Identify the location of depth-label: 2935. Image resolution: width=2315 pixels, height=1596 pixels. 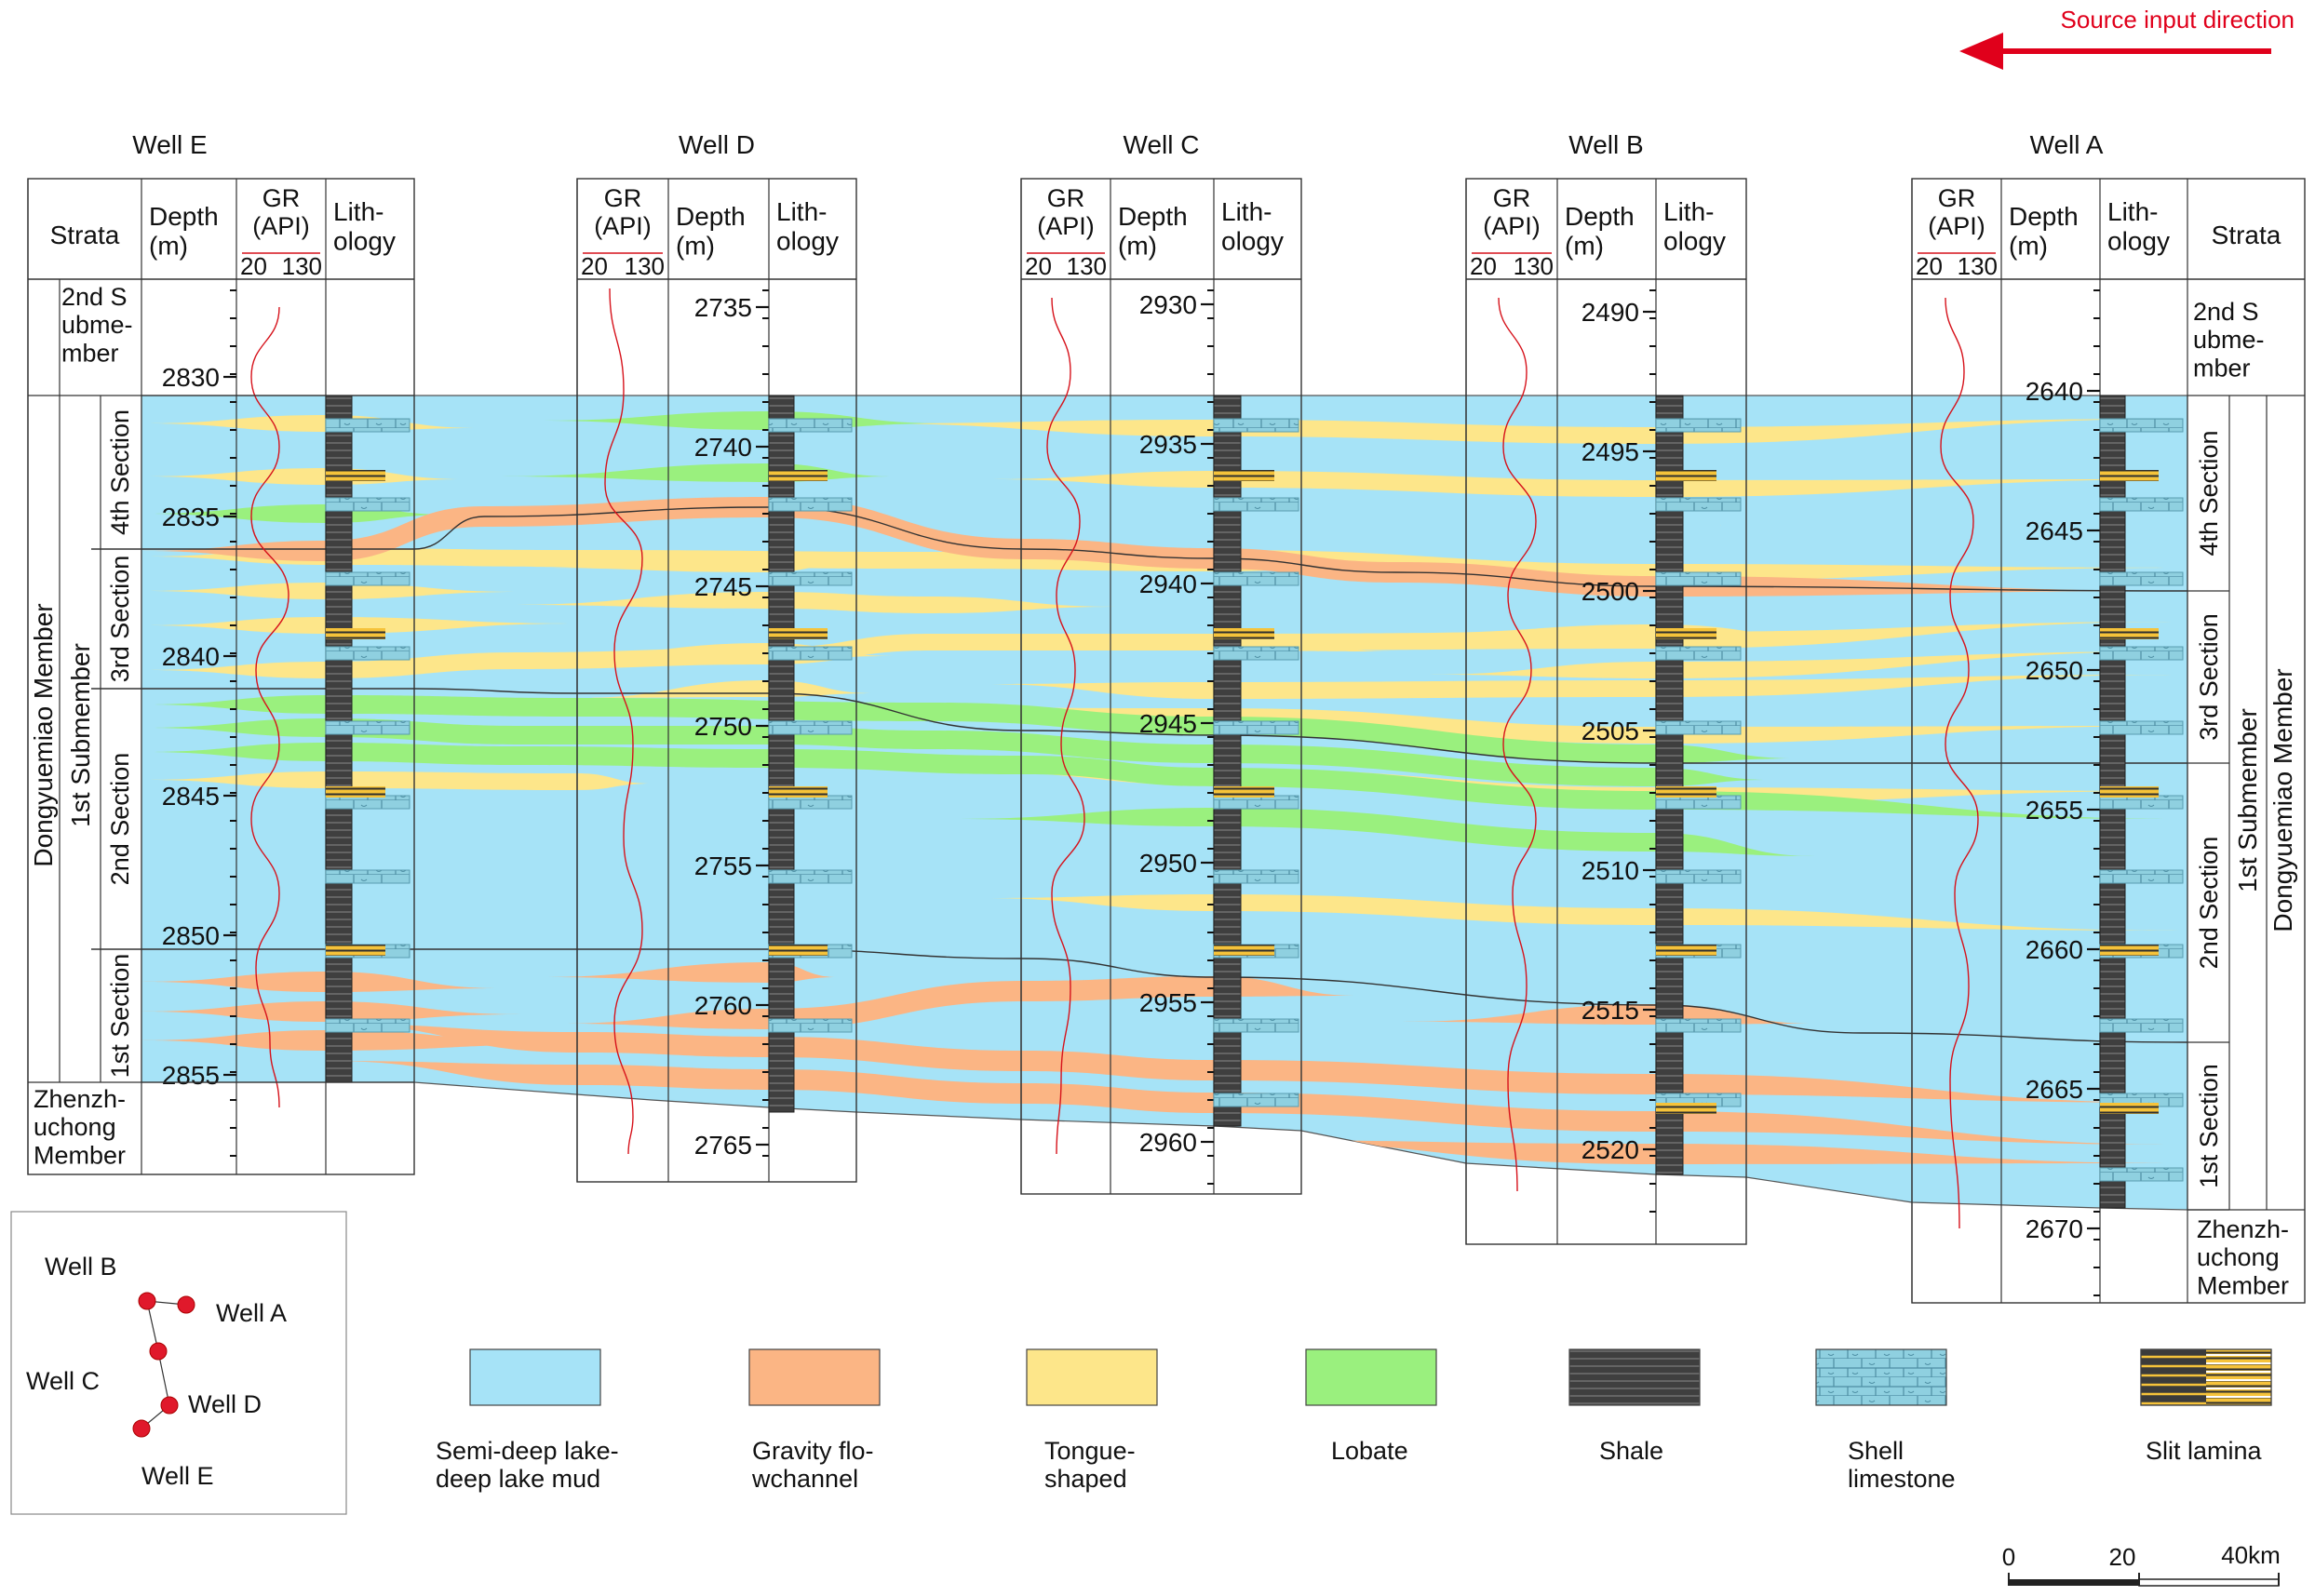
(1168, 444).